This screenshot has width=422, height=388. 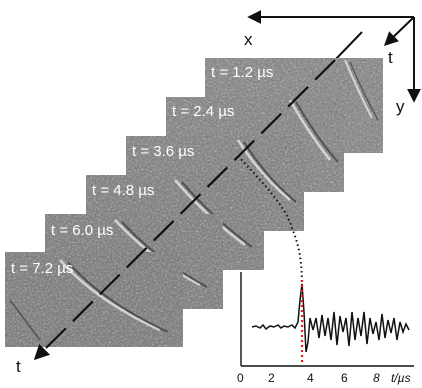 What do you see at coordinates (248, 39) in the screenshot?
I see `x-axis-label: x` at bounding box center [248, 39].